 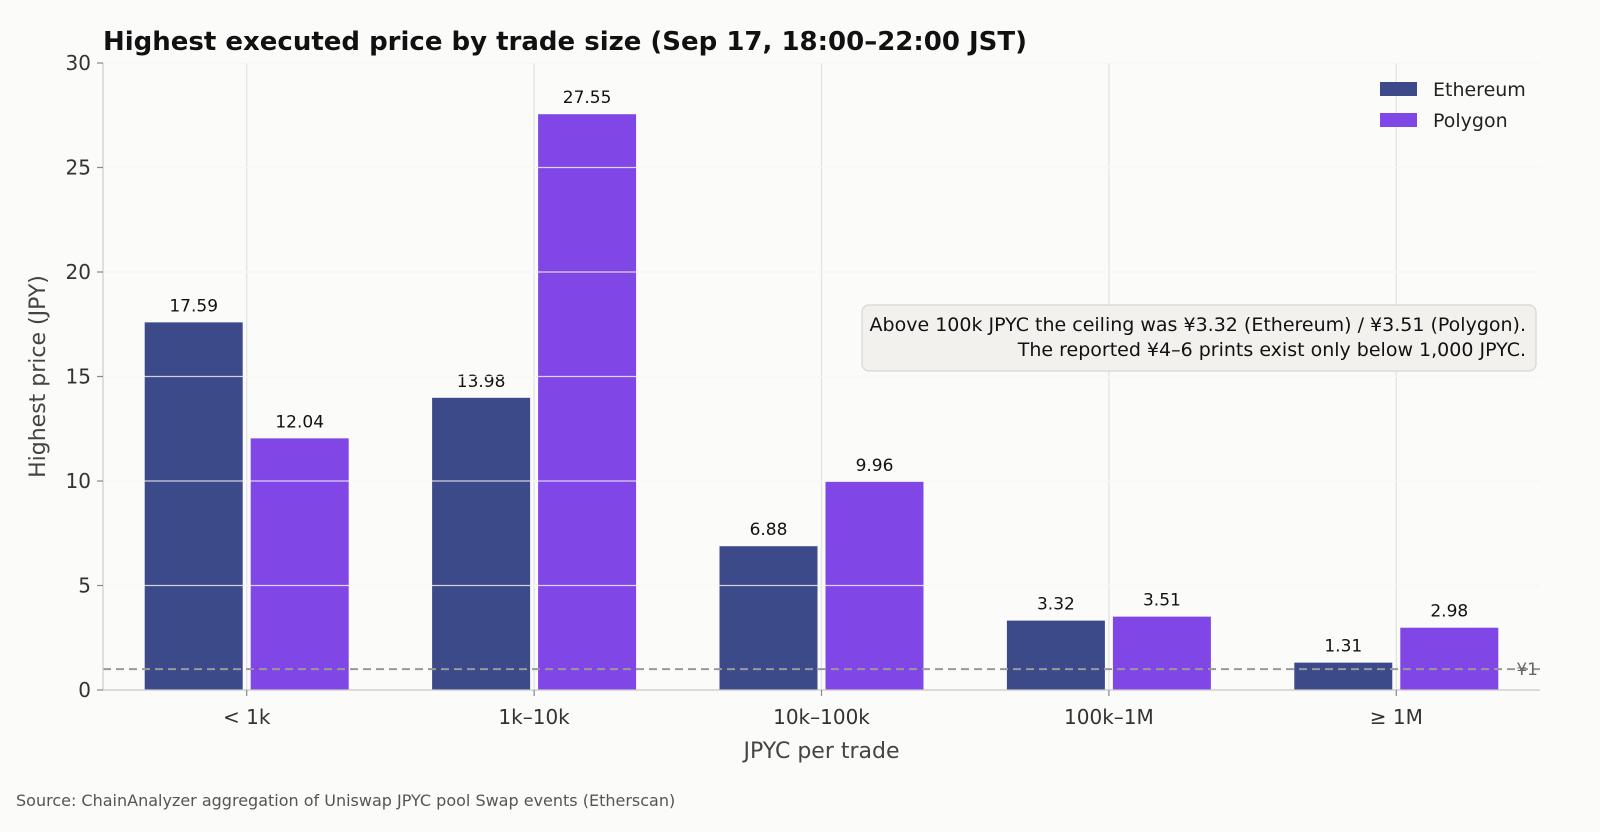 I want to click on y-tick-label: 5, so click(x=84, y=586).